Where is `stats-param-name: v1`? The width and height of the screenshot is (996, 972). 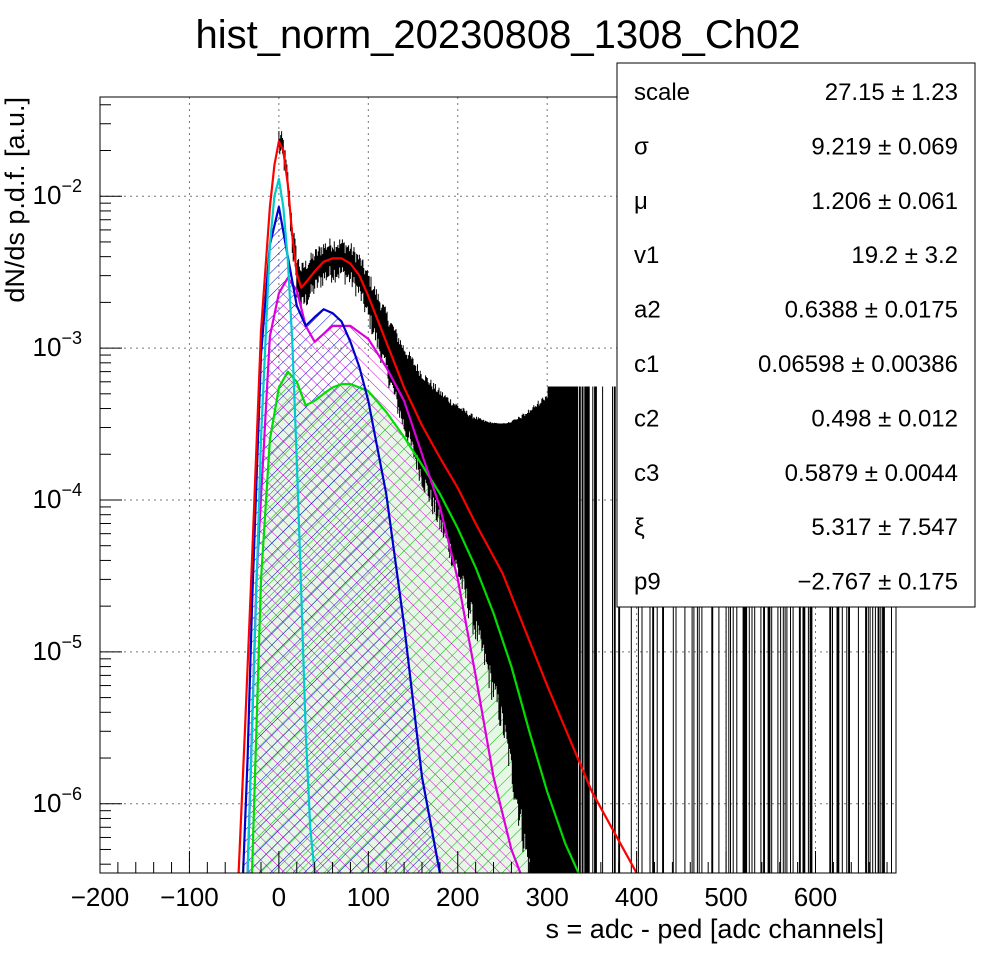
stats-param-name: v1 is located at coordinates (646, 255).